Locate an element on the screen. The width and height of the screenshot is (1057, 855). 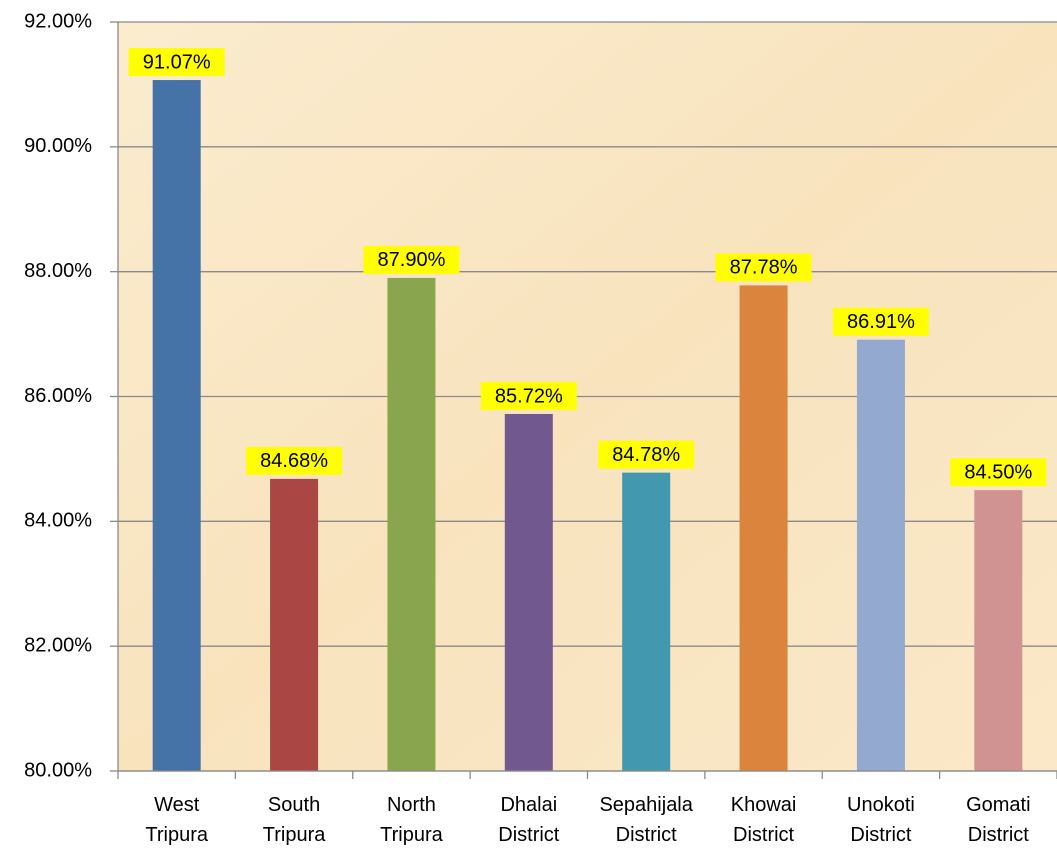
x-tick-label: South Tripura is located at coordinates (294, 820).